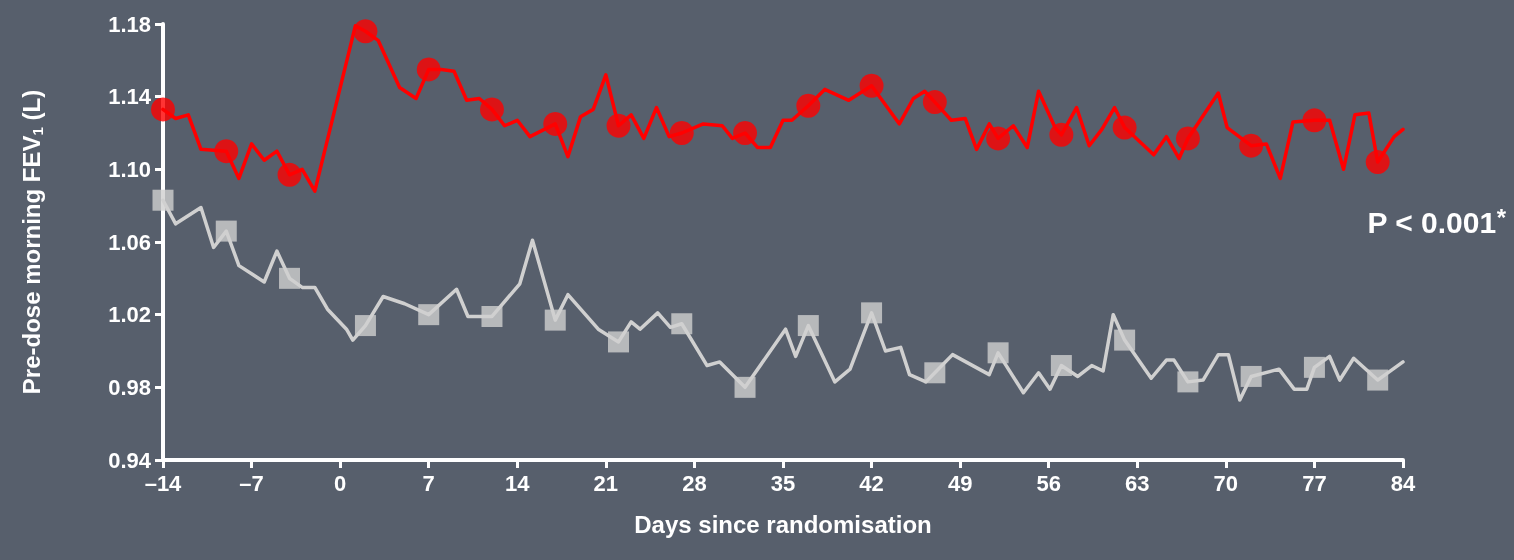  I want to click on x-tick-label: 35, so click(783, 483).